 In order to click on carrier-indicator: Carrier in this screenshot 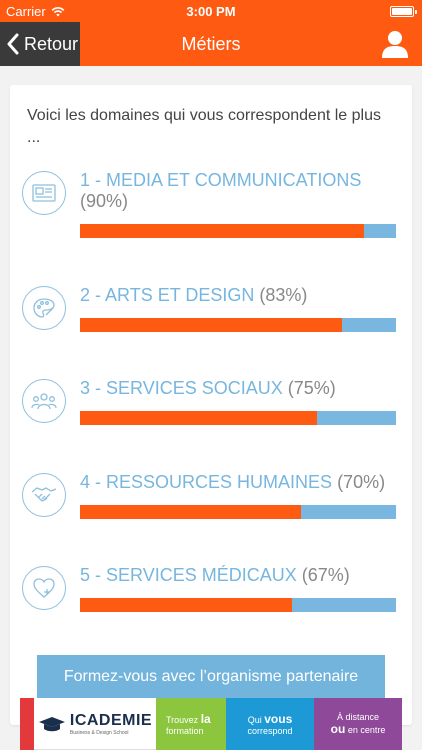, I will do `click(35, 11)`.